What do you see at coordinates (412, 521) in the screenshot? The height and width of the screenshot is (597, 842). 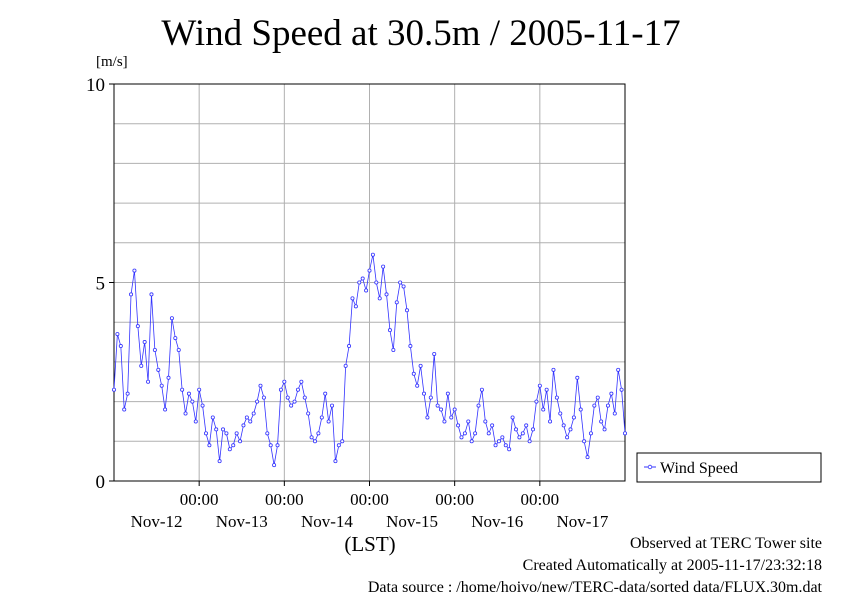 I see `x-date-label: Nov-15` at bounding box center [412, 521].